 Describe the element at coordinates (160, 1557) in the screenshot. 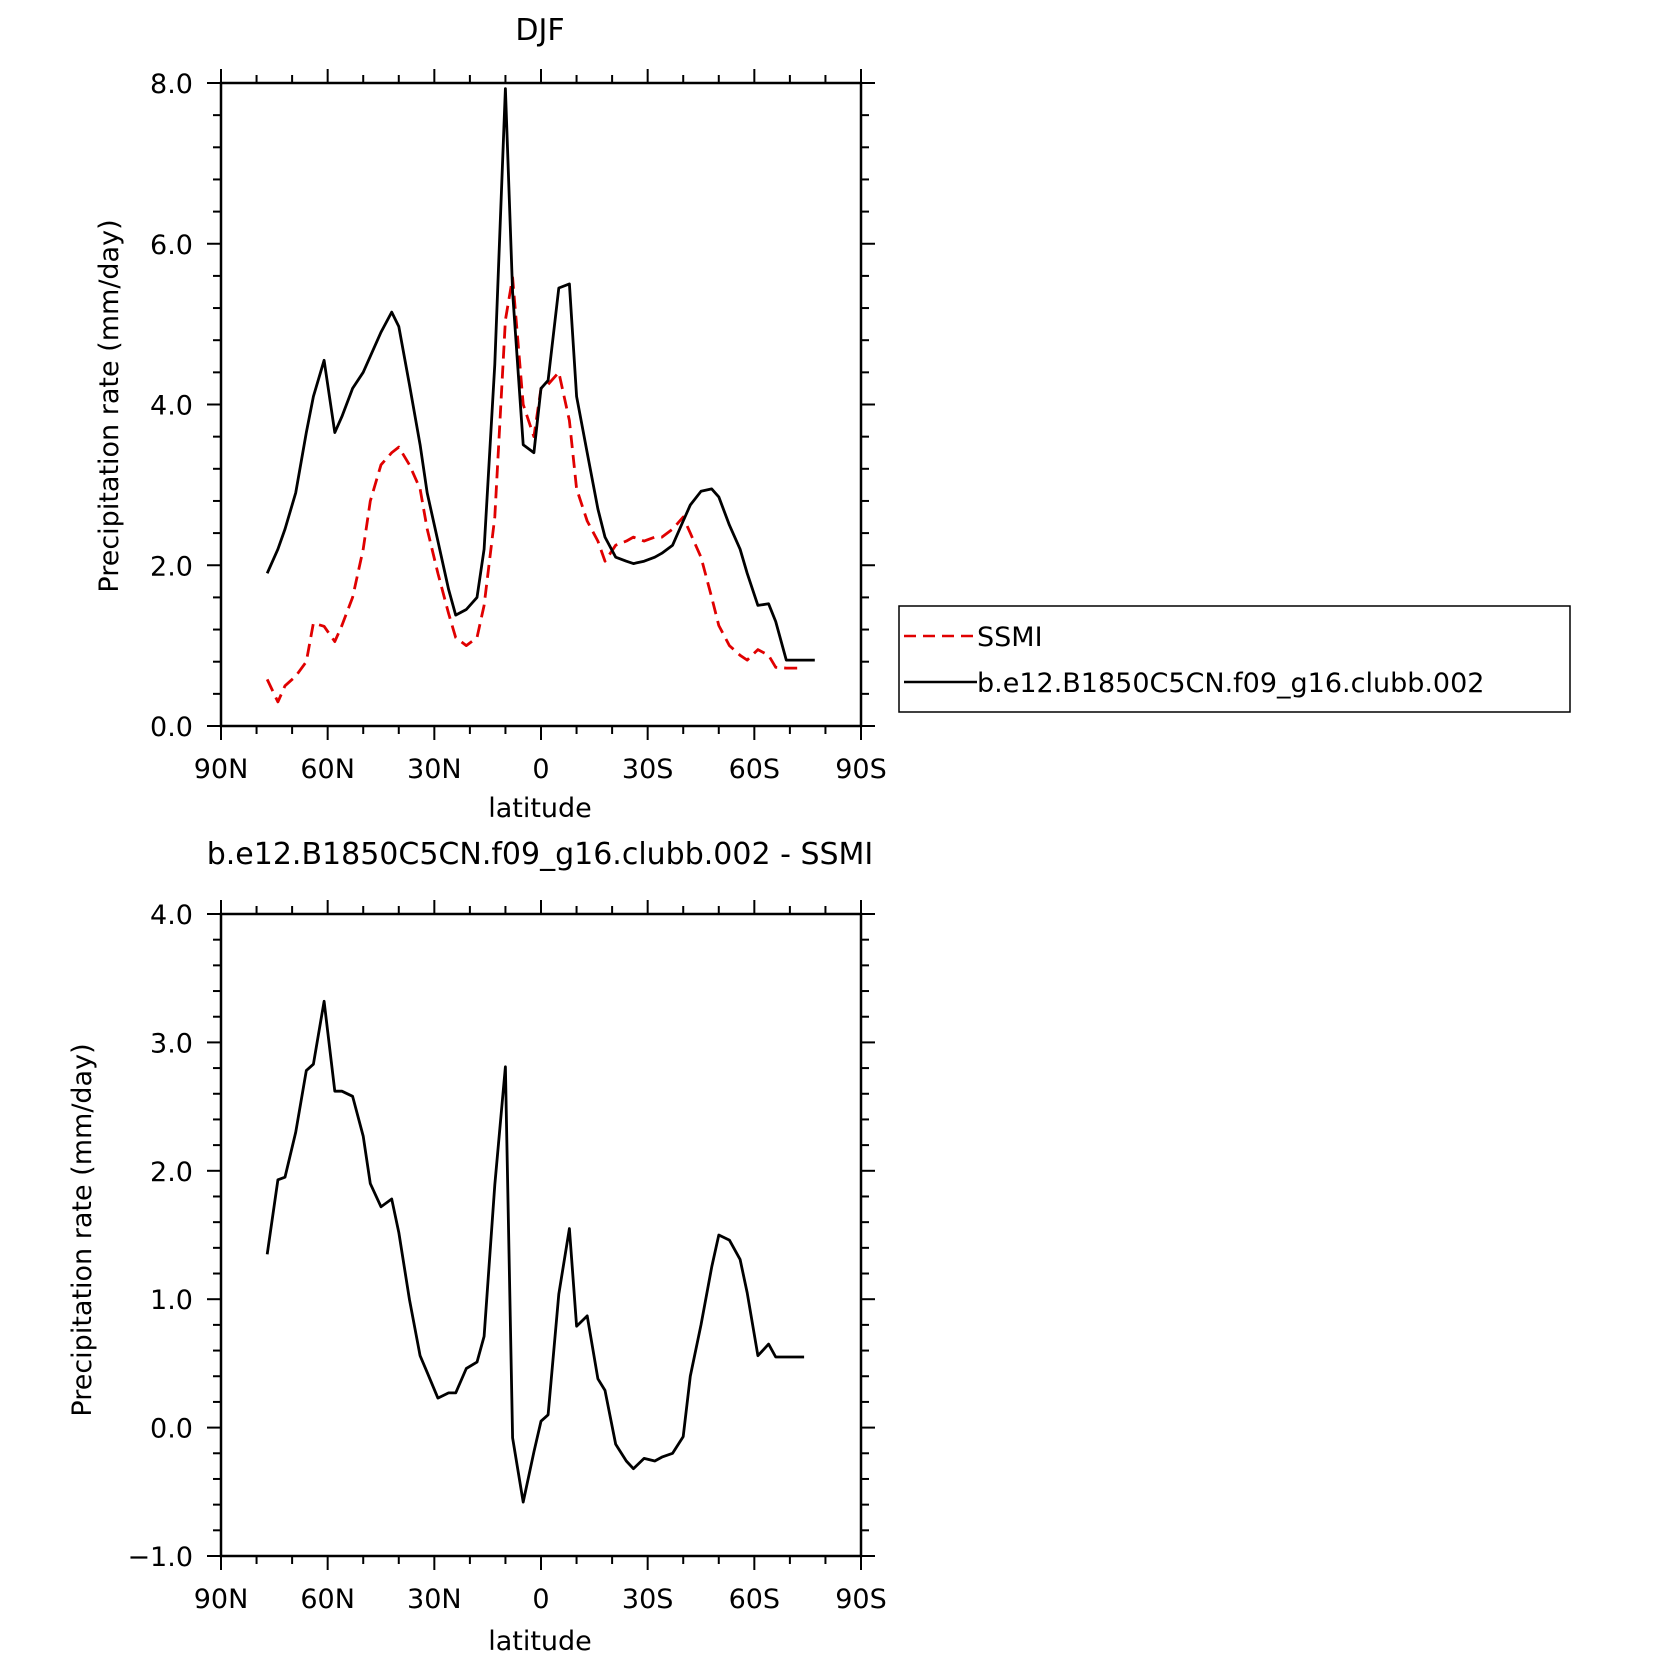

I see `y-tick-label: −1.0` at that location.